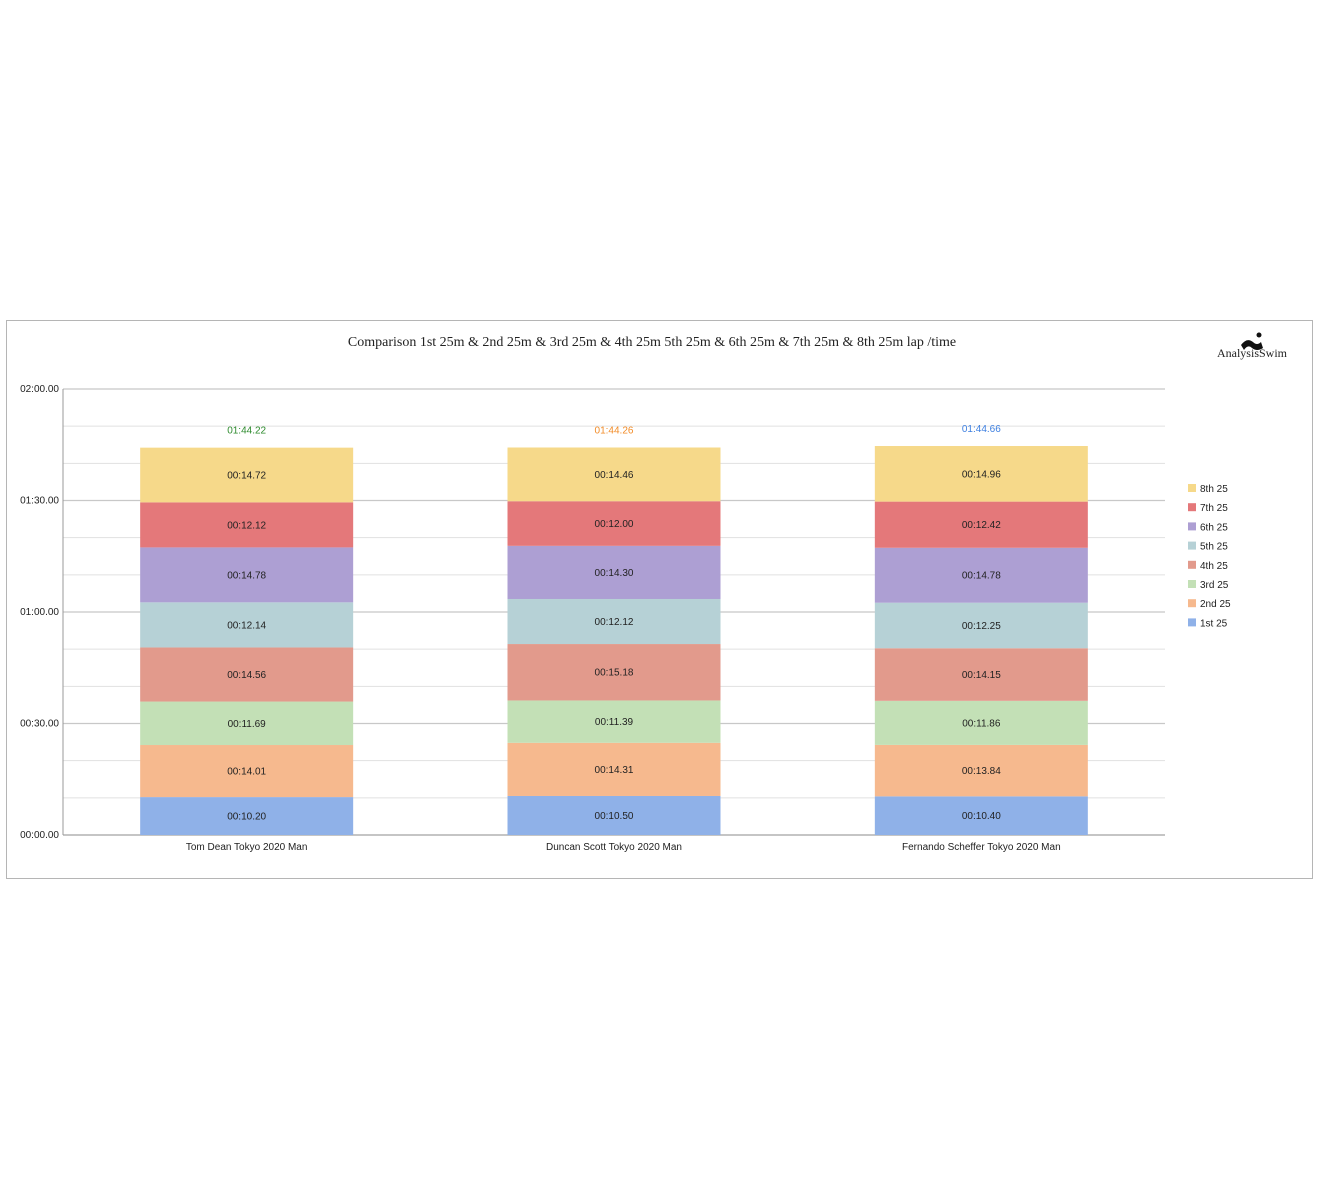  I want to click on y-tick-label: 02:00.00, so click(39, 389).